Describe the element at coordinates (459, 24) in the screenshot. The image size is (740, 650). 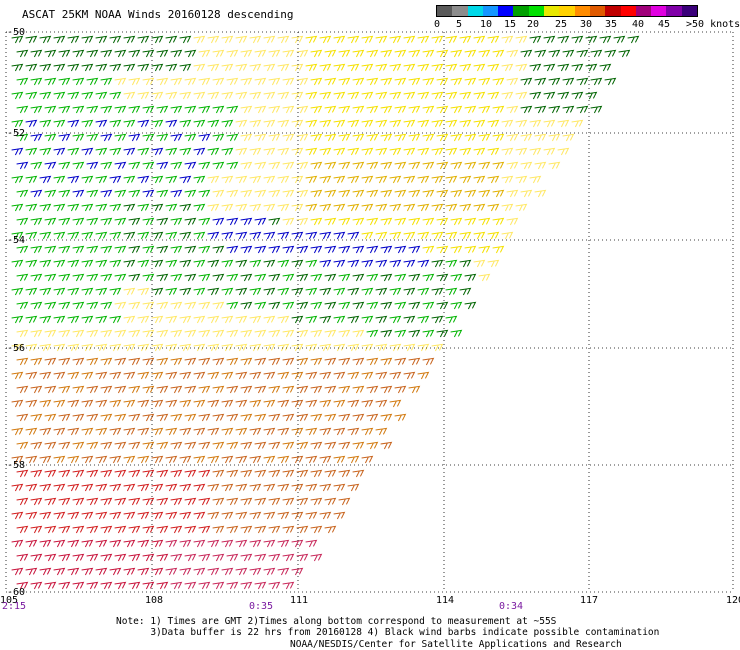
I see `legend-label: 5` at that location.